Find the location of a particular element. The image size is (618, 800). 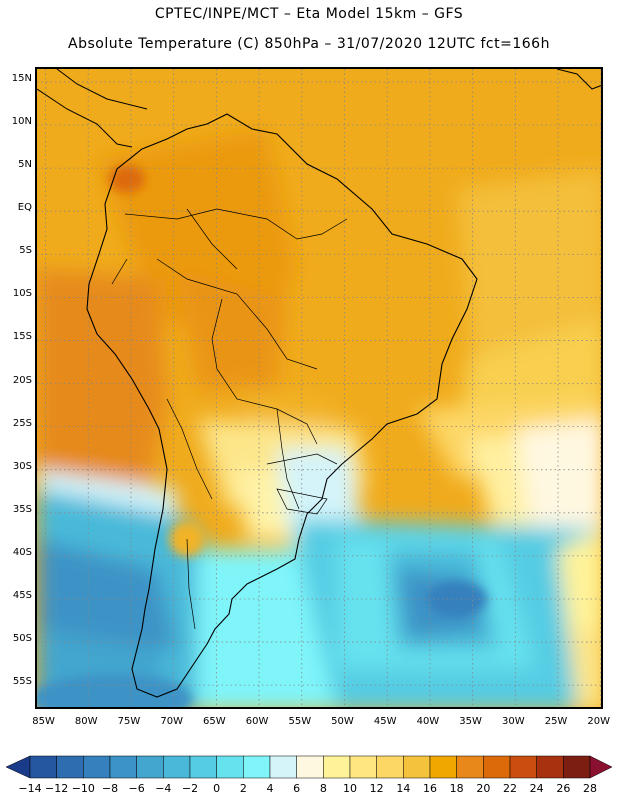

latitude-label: EQ is located at coordinates (24, 208).